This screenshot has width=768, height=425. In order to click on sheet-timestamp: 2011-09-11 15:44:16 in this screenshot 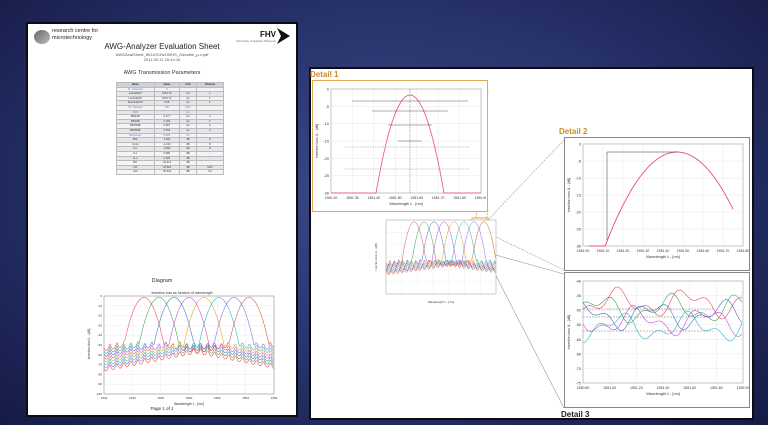, I will do `click(162, 59)`.